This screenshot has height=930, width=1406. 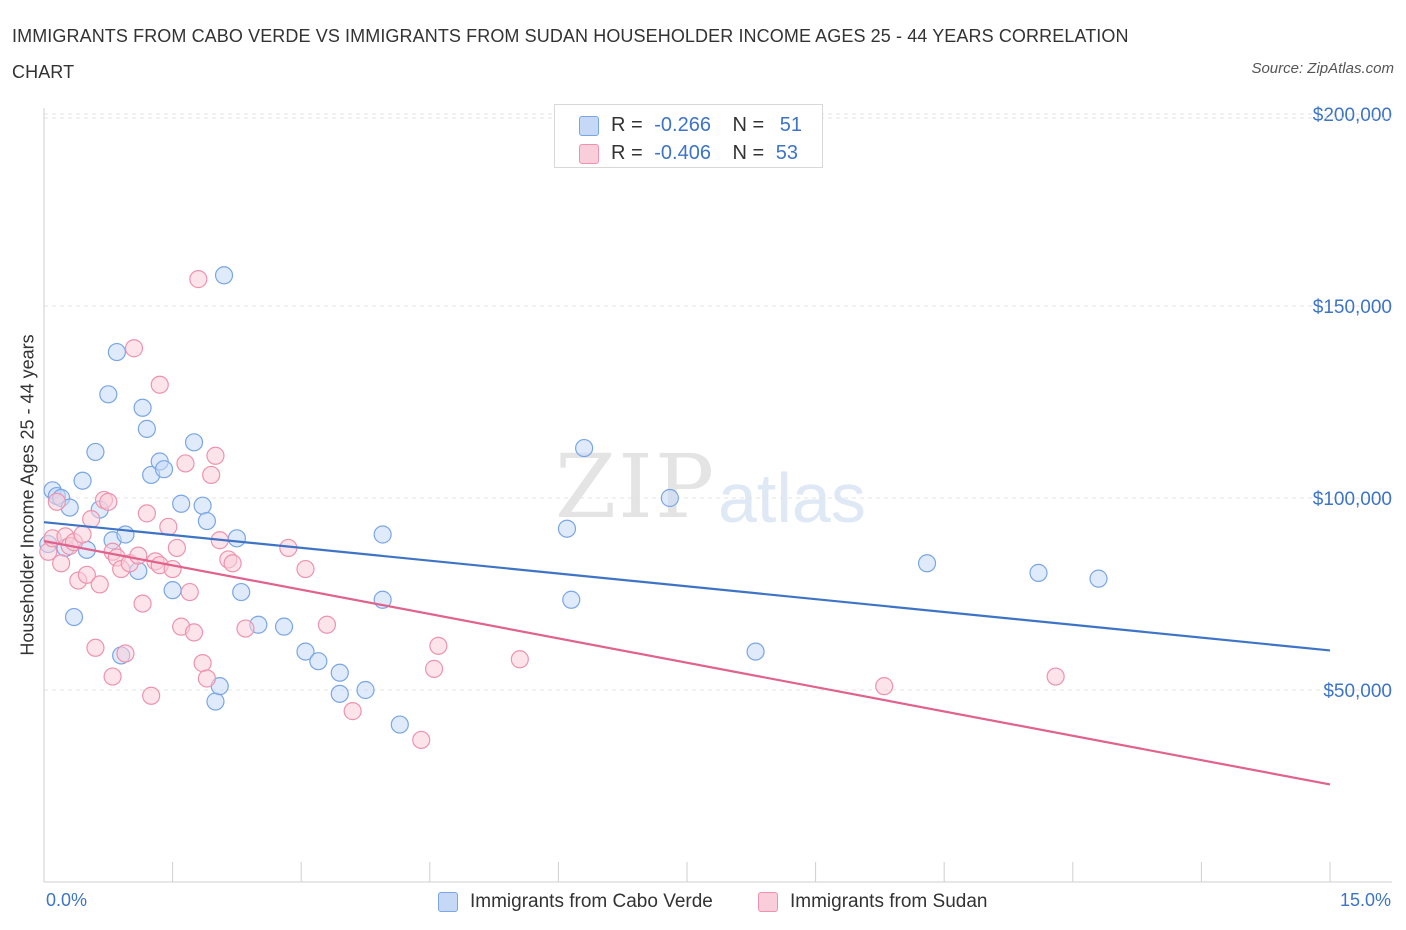 I want to click on legend-row-cabo-verde: R = -0.266 N = 51, so click(x=690, y=125).